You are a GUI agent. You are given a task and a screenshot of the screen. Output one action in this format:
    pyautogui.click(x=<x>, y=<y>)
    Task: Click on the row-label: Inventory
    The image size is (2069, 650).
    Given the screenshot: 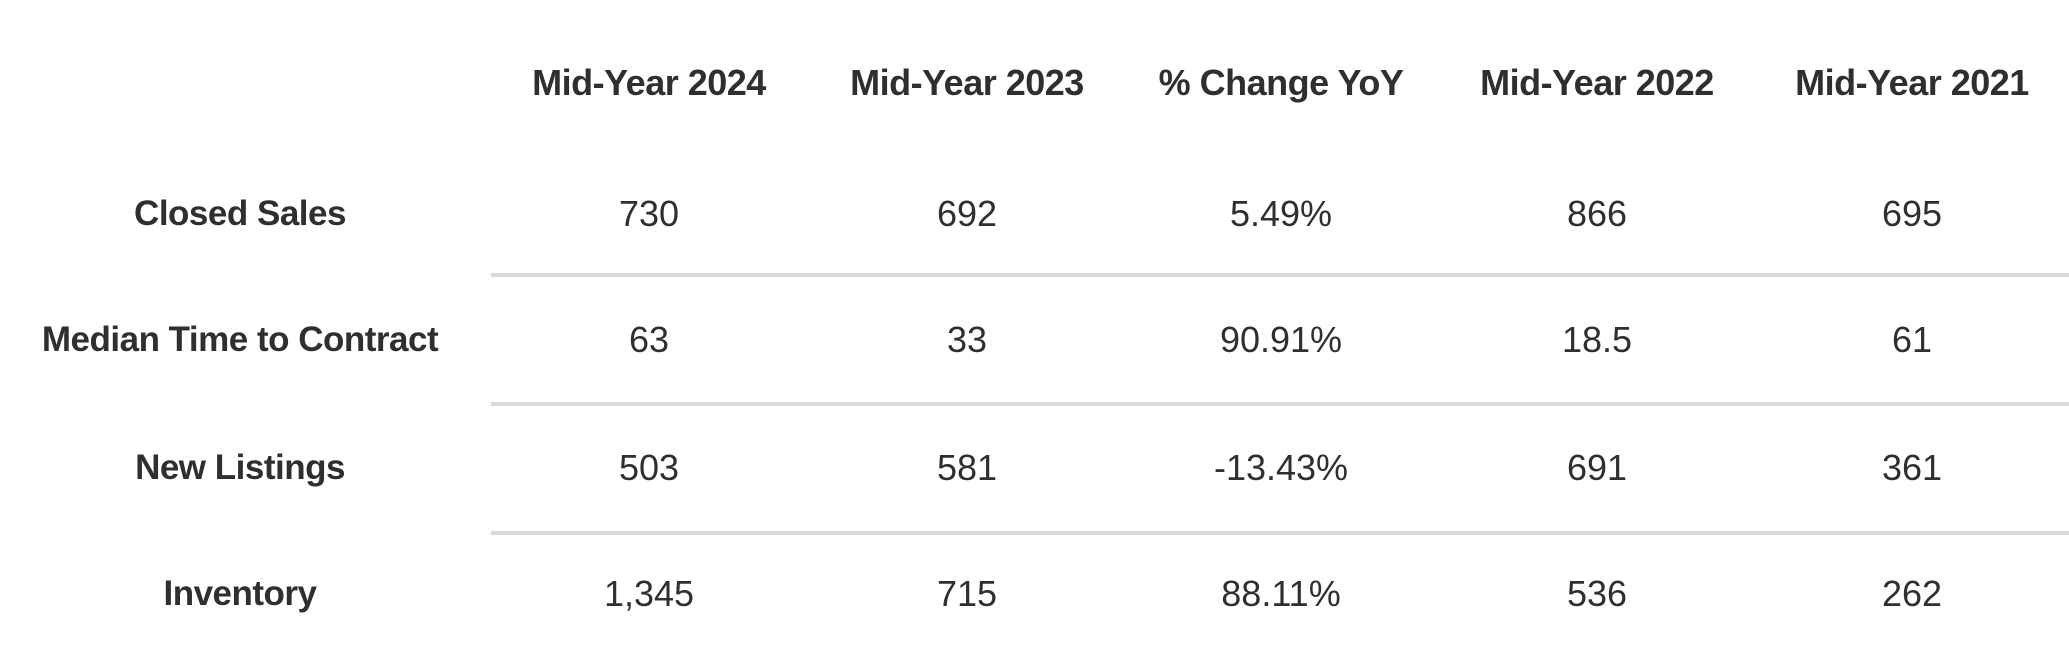 What is the action you would take?
    pyautogui.click(x=240, y=593)
    